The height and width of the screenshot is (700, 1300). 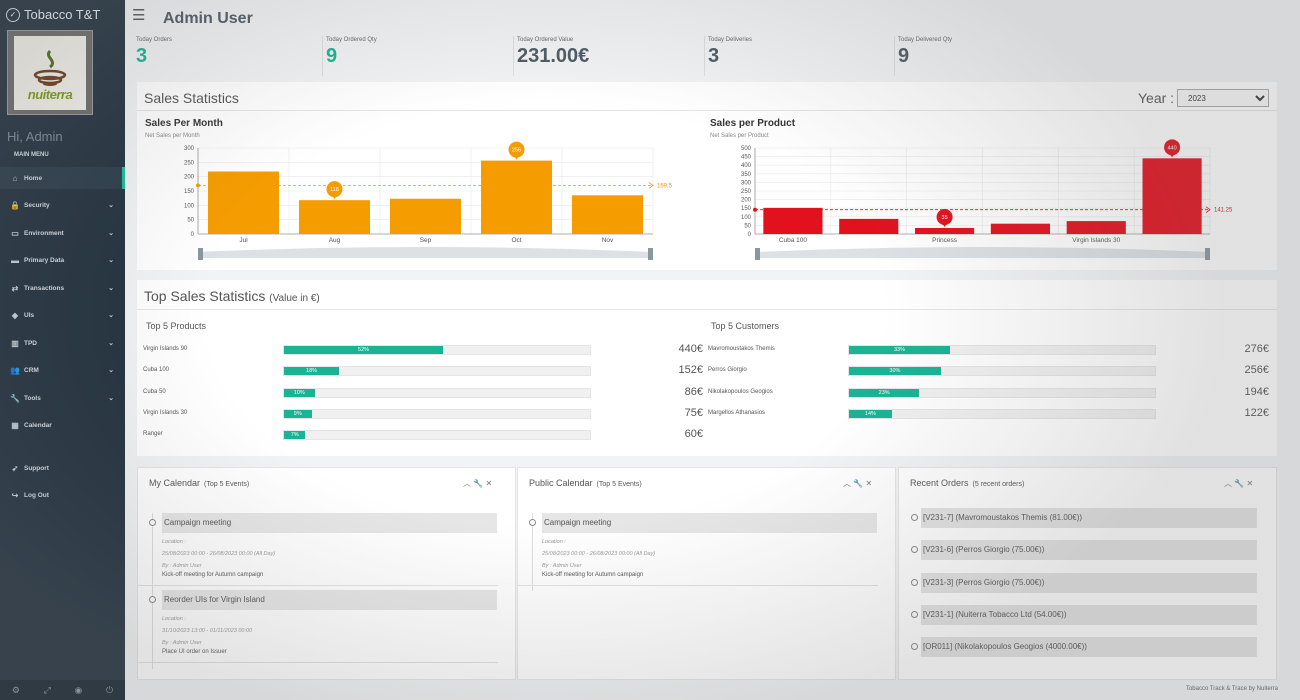 What do you see at coordinates (111, 205) in the screenshot?
I see `chevron-down-icon: ⌄` at bounding box center [111, 205].